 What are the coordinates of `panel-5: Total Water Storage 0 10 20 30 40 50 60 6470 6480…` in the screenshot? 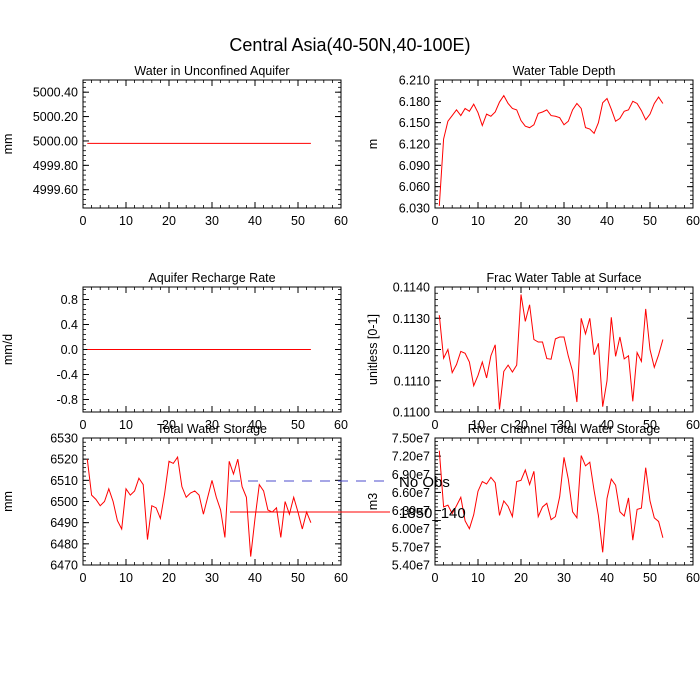 It's located at (174, 503).